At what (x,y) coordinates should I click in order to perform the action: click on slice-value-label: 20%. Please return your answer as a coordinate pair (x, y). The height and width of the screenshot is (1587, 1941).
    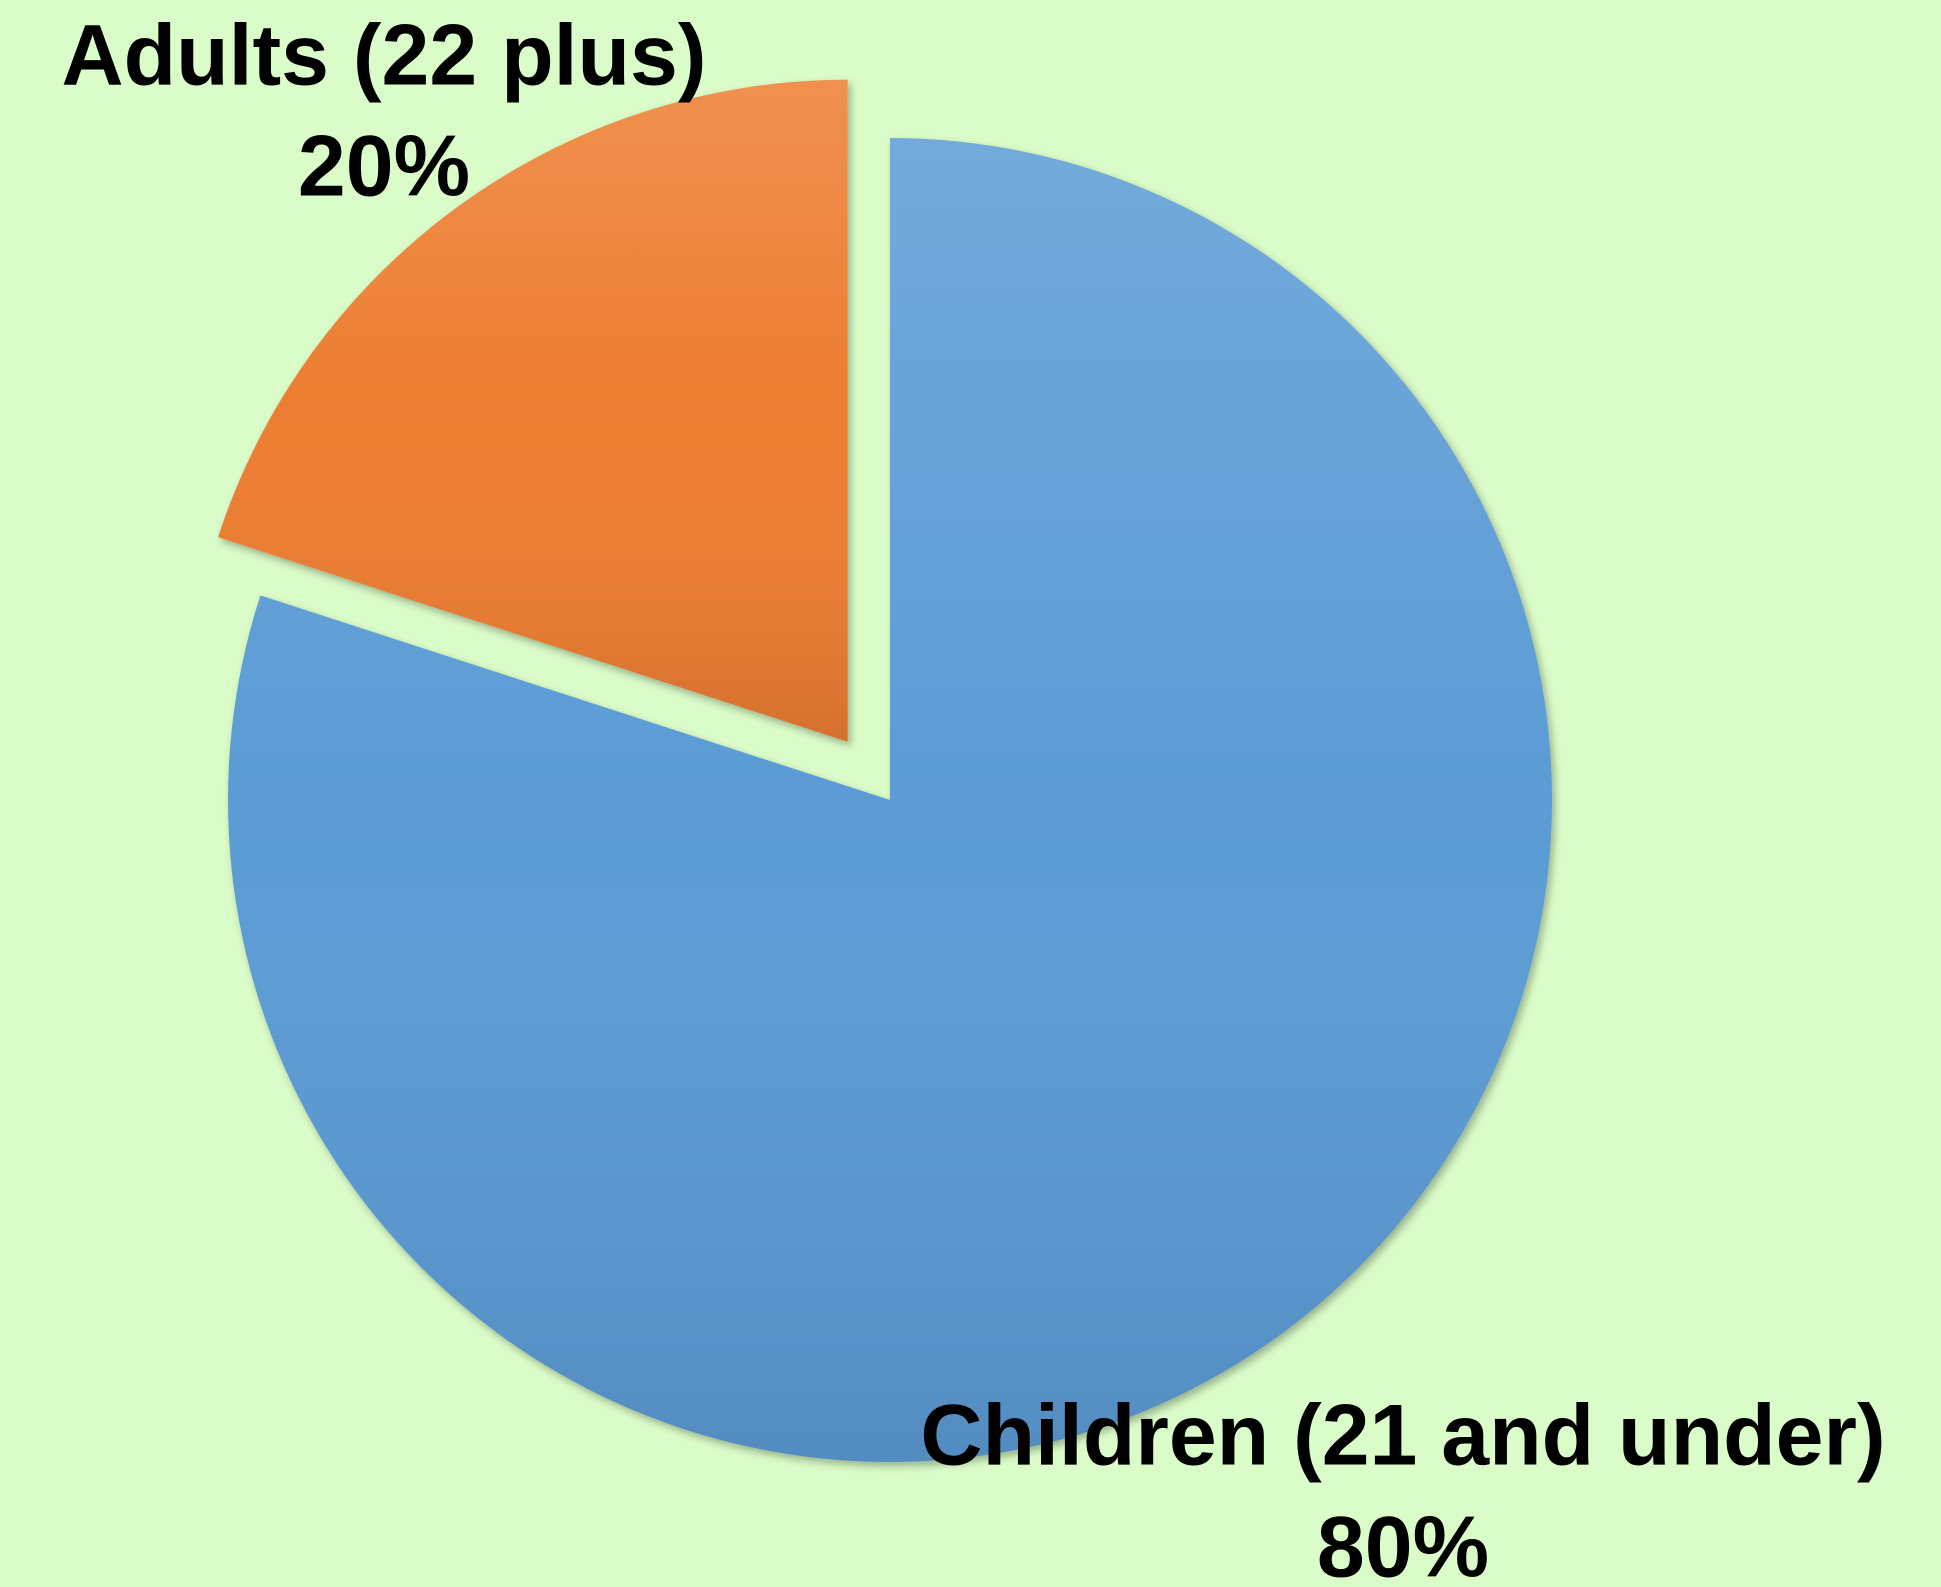
    Looking at the image, I should click on (384, 167).